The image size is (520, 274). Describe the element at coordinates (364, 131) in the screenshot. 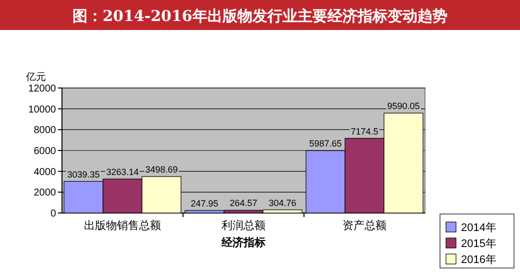

I see `data-label: 7174.5` at that location.